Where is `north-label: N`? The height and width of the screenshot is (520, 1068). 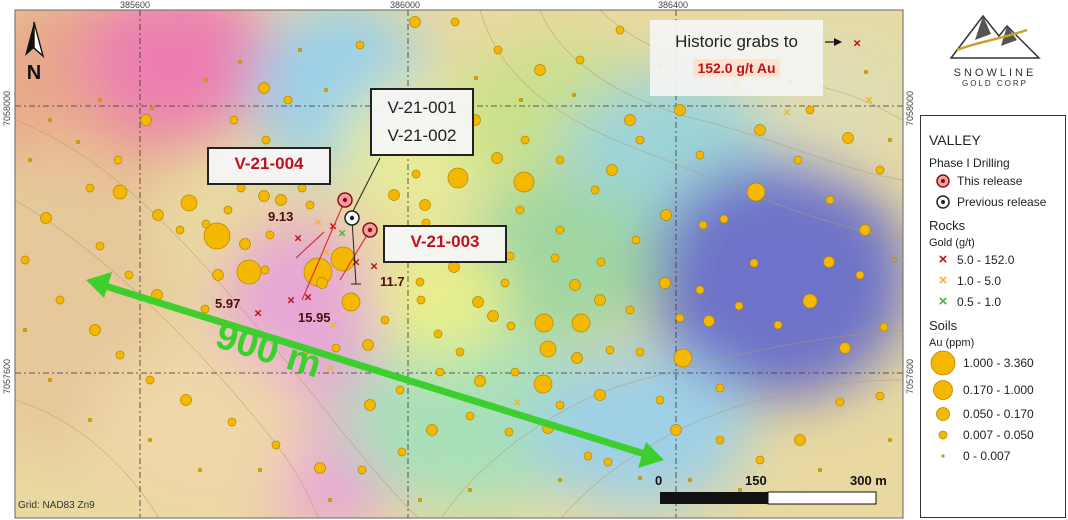 north-label: N is located at coordinates (34, 73).